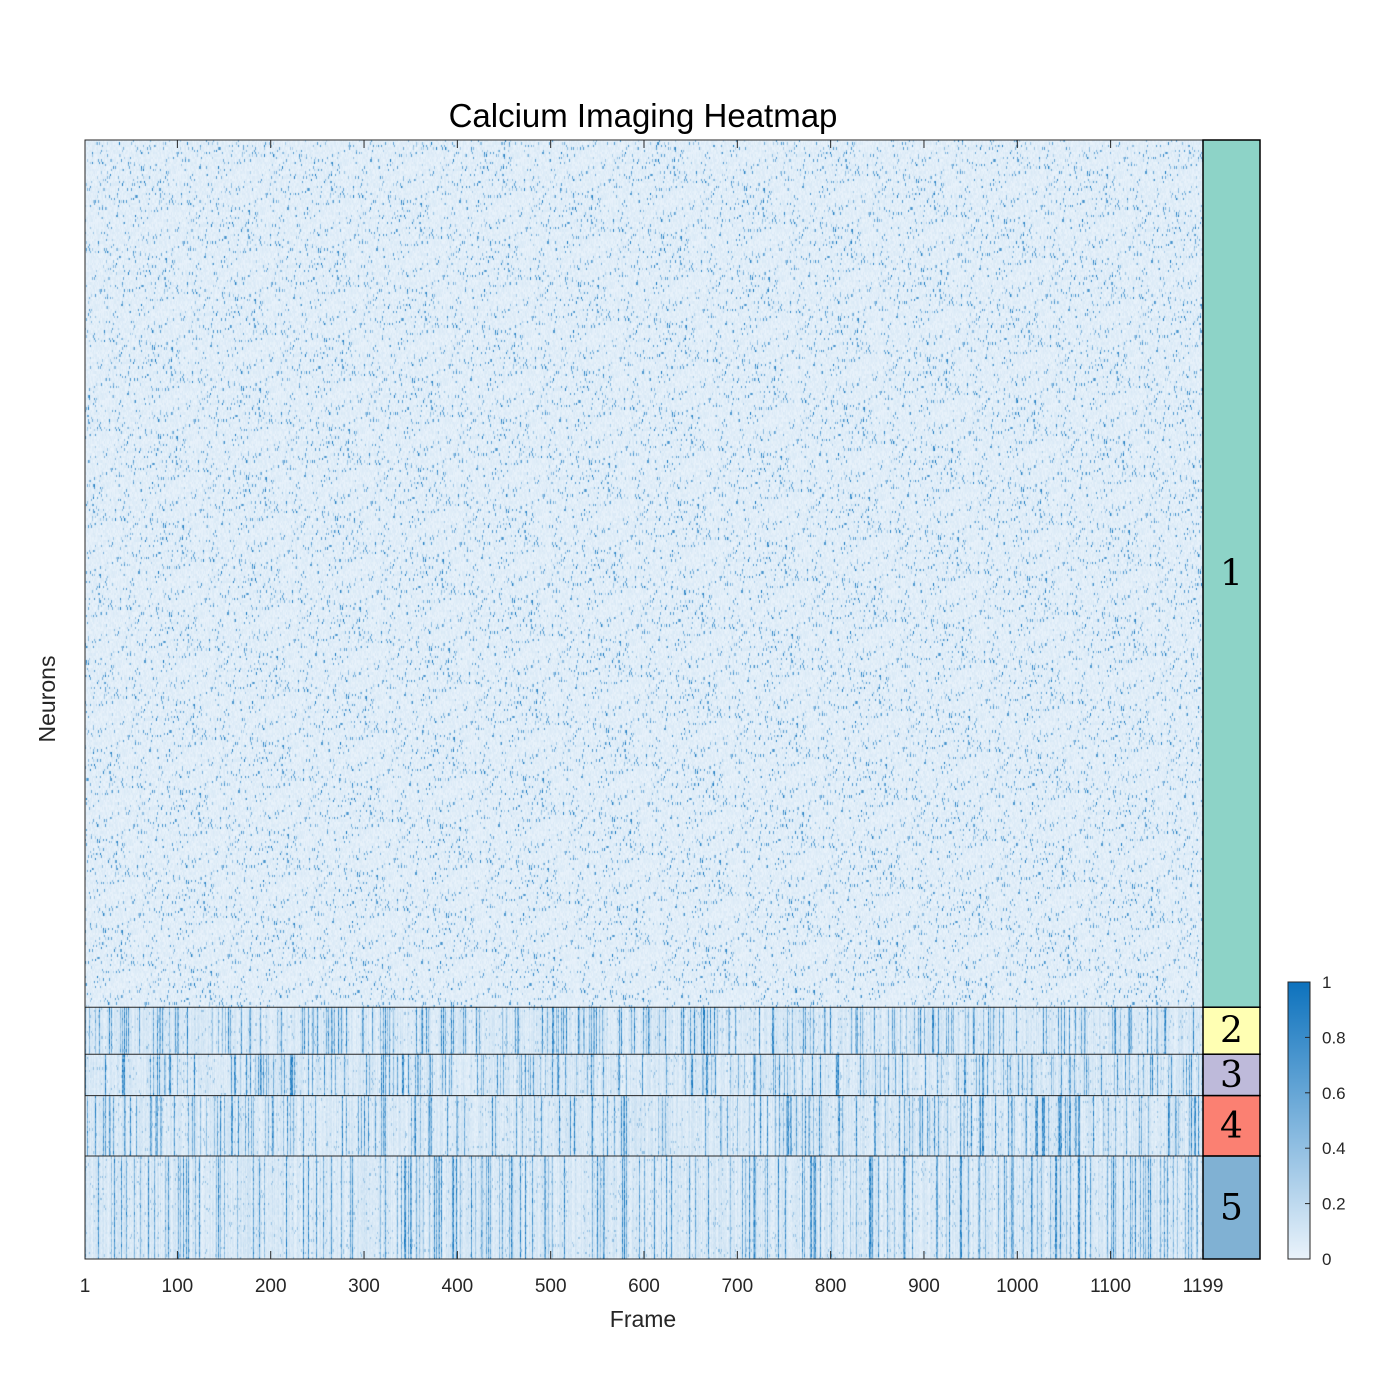 This screenshot has width=1400, height=1400. Describe the element at coordinates (1334, 1204) in the screenshot. I see `colorbar-tick-label-1: 0.2` at that location.